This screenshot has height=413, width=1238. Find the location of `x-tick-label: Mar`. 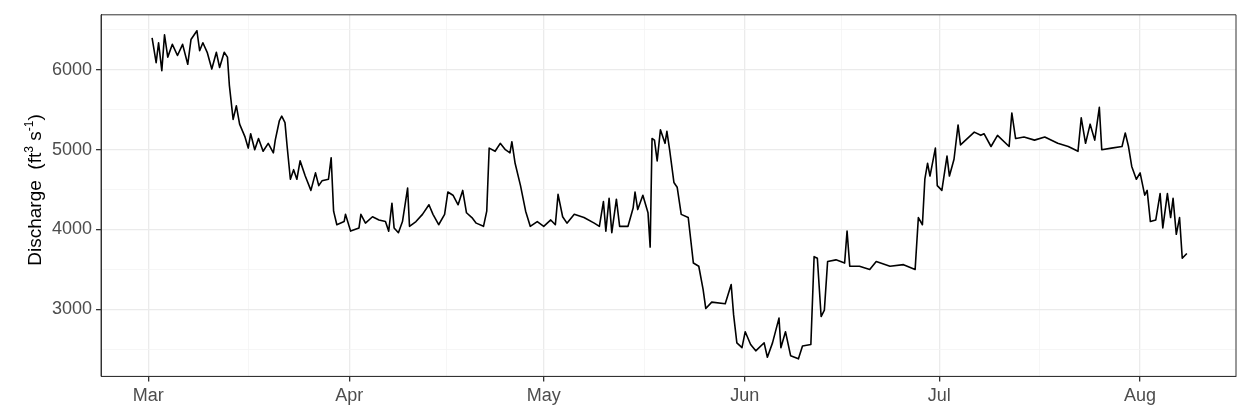

x-tick-label: Mar is located at coordinates (148, 395).